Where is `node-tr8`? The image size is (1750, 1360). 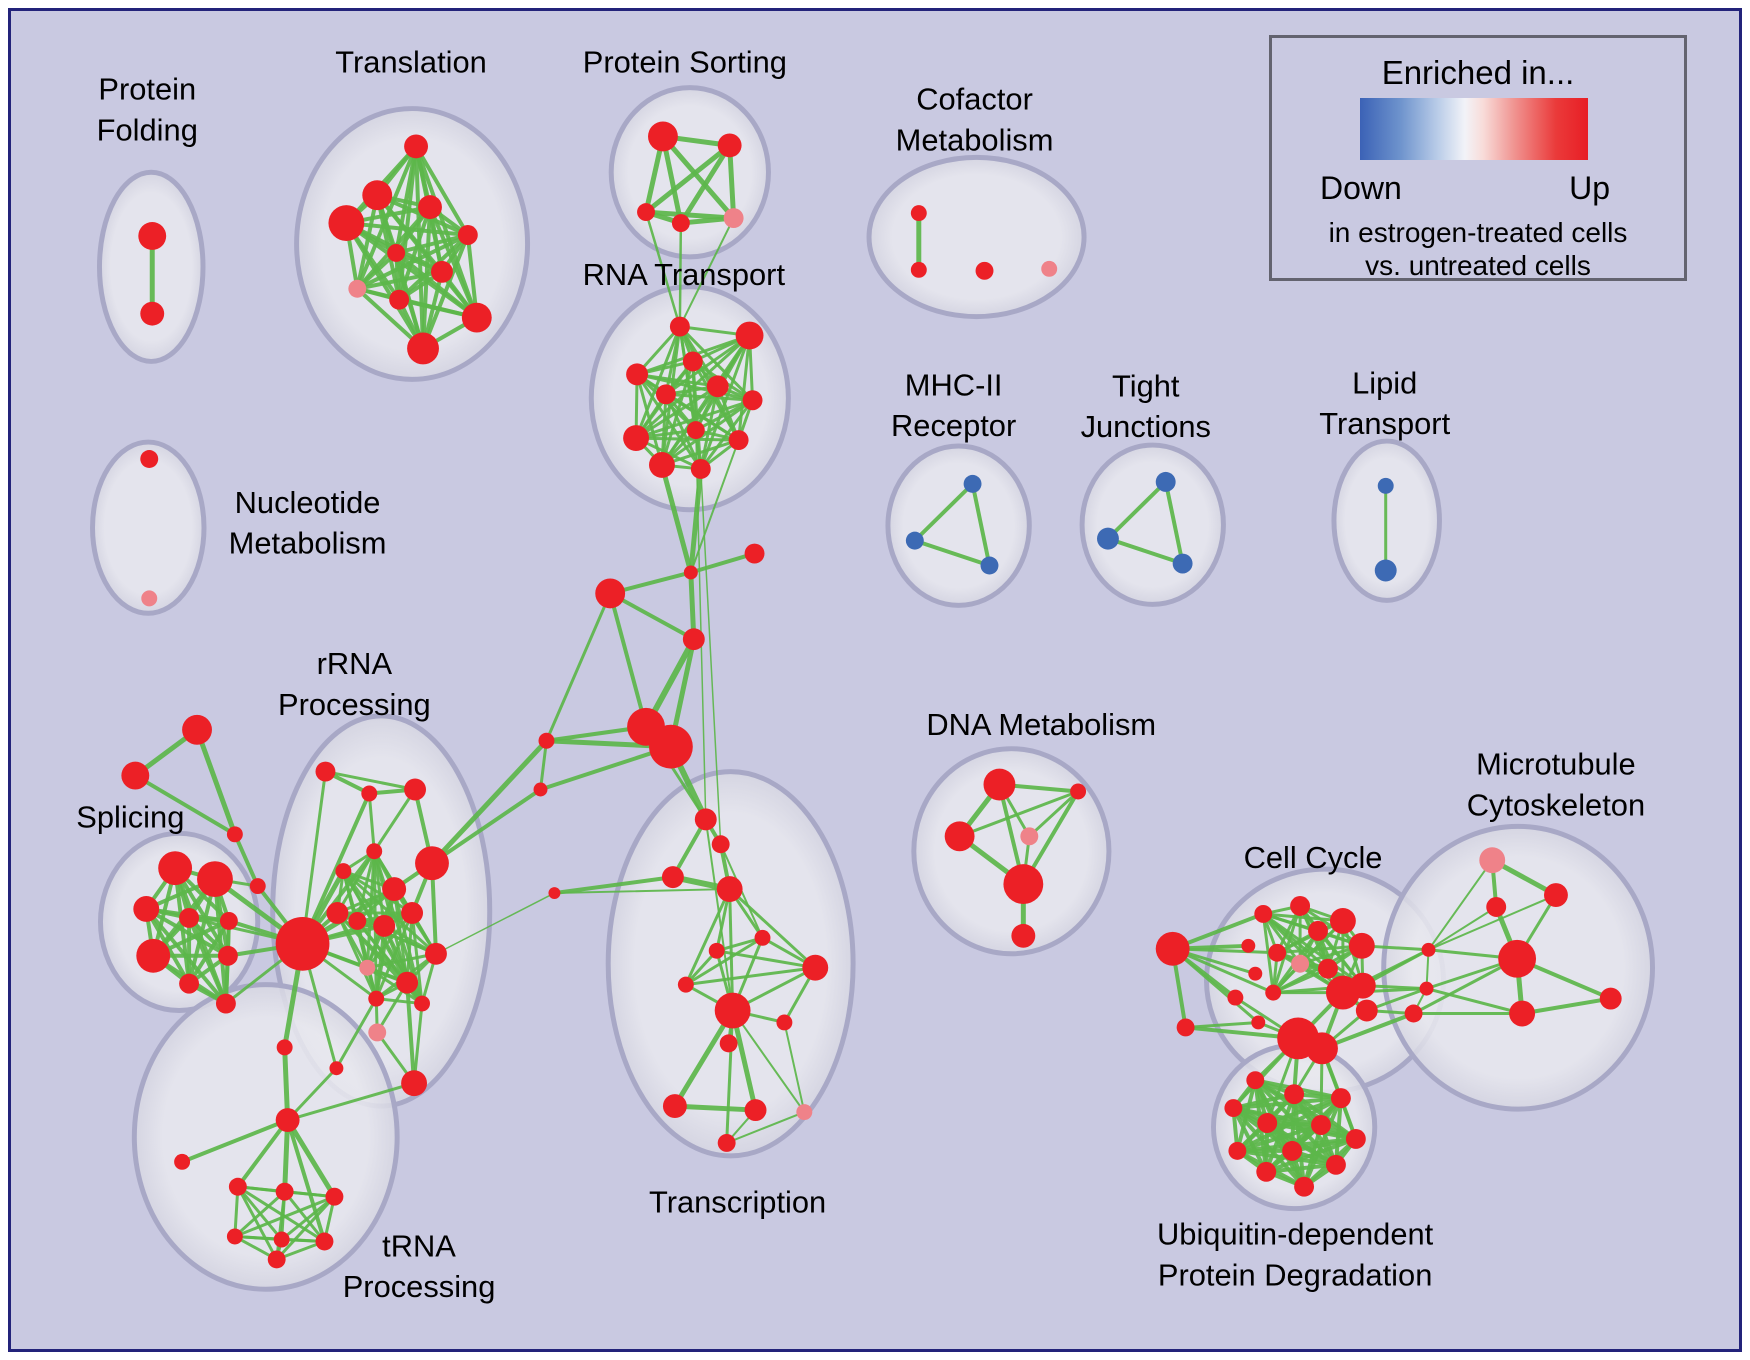
node-tr8 is located at coordinates (685, 984).